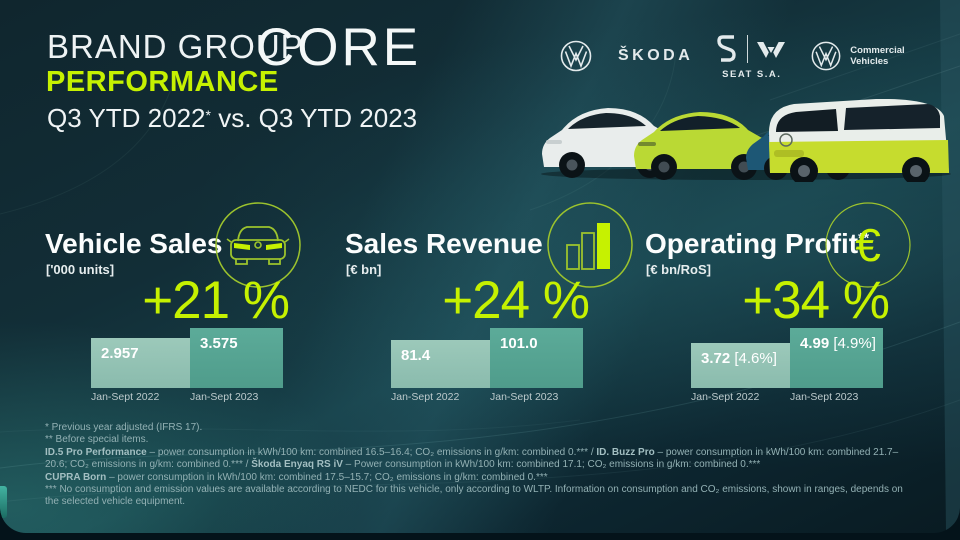 This screenshot has width=960, height=540. What do you see at coordinates (258, 245) in the screenshot?
I see `car-icon` at bounding box center [258, 245].